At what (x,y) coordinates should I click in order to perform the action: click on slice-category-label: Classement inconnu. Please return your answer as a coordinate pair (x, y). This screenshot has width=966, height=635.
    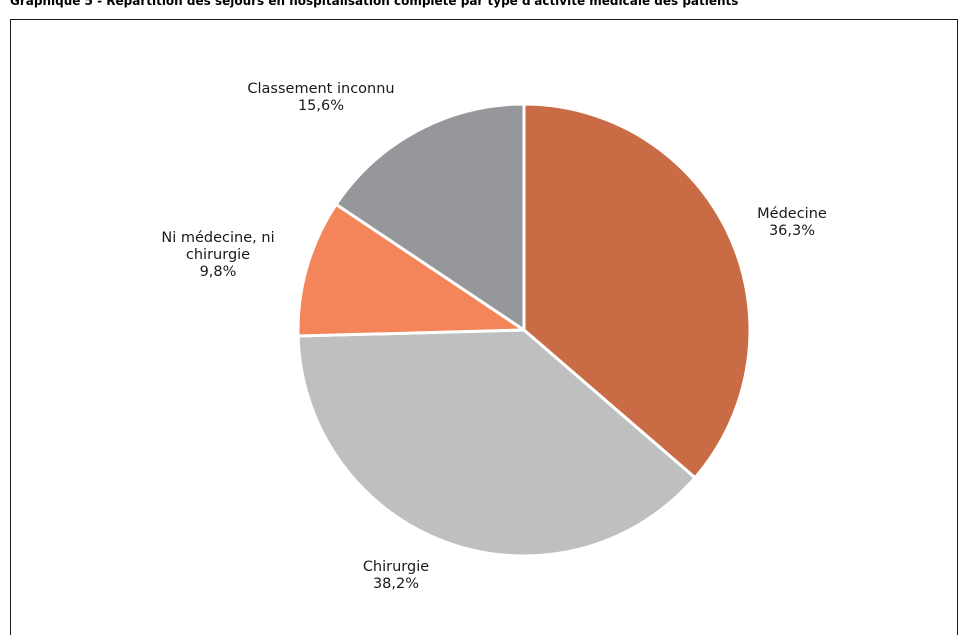
    Looking at the image, I should click on (320, 89).